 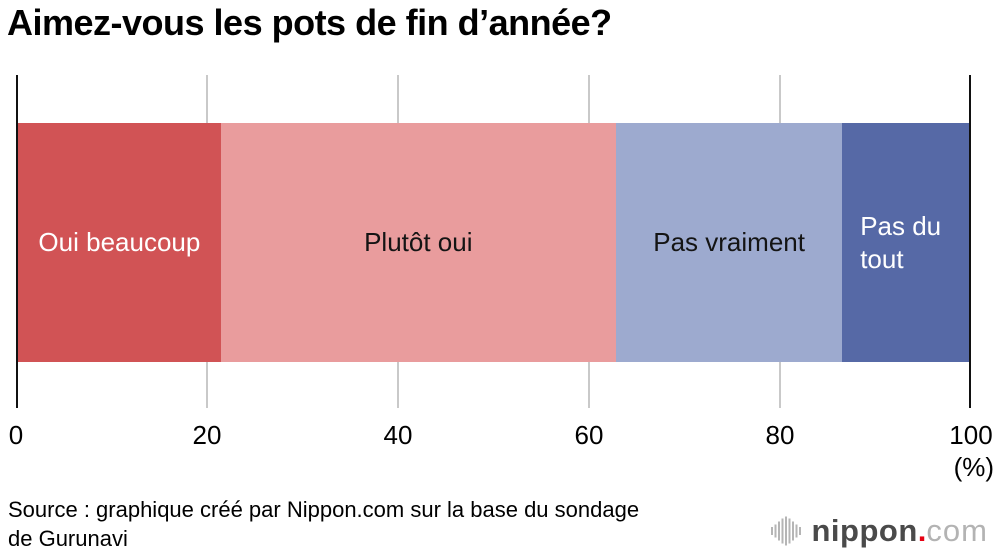 What do you see at coordinates (68, 538) in the screenshot?
I see `source-line-2: de Gurunavi` at bounding box center [68, 538].